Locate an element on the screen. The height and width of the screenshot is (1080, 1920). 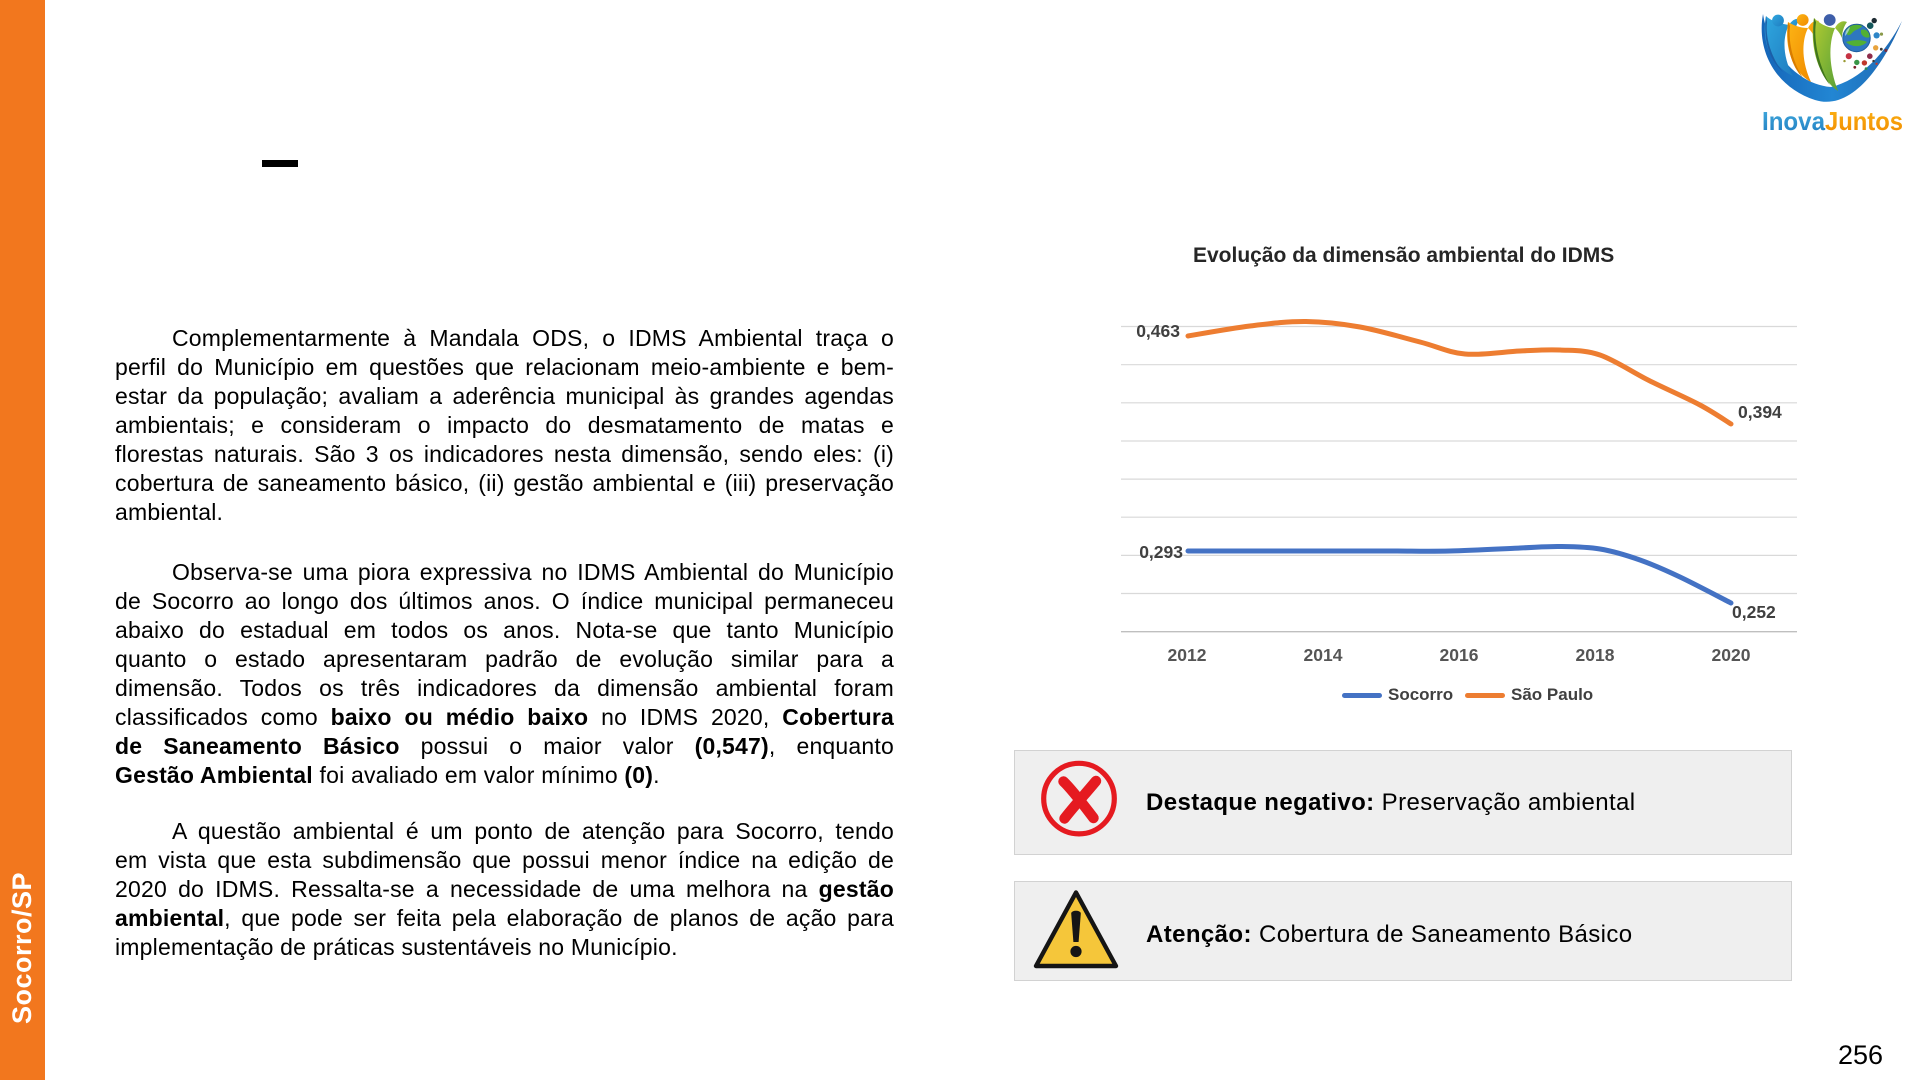
svg-text: Juntos is located at coordinates (1864, 121).